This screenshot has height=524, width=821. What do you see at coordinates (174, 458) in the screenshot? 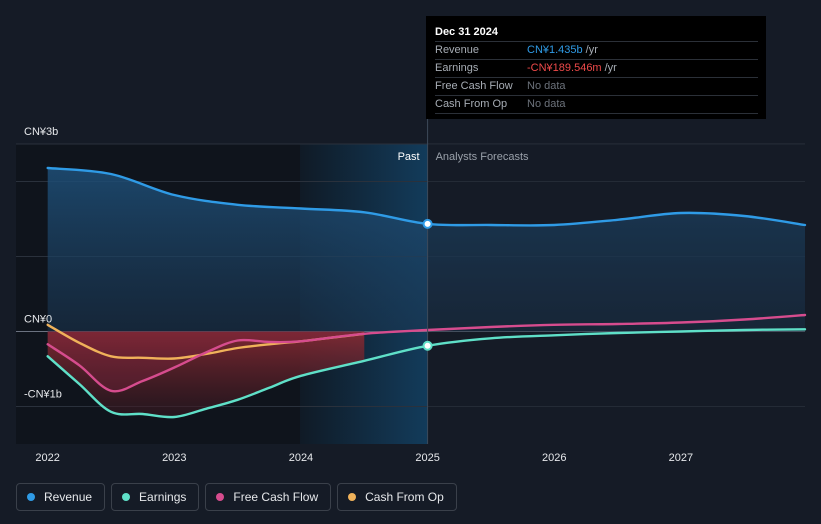
I see `x-tick-label: 2023` at bounding box center [174, 458].